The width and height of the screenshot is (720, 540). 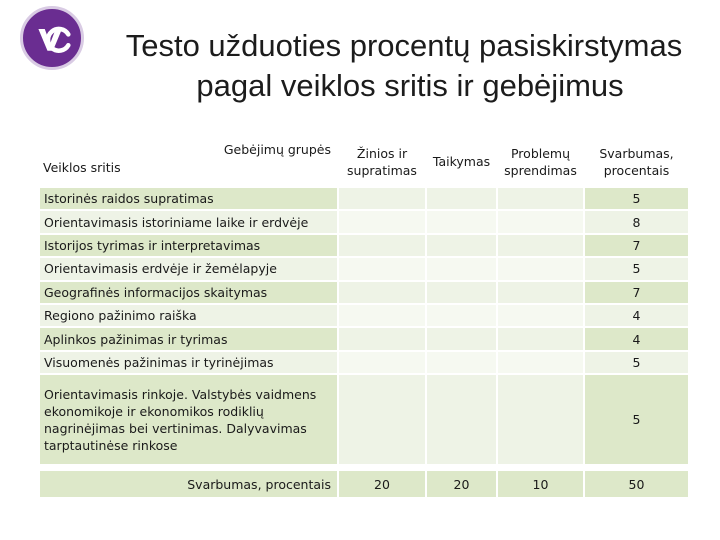 I want to click on column-header-knowledge: Žinios ir supratimas, so click(x=382, y=161).